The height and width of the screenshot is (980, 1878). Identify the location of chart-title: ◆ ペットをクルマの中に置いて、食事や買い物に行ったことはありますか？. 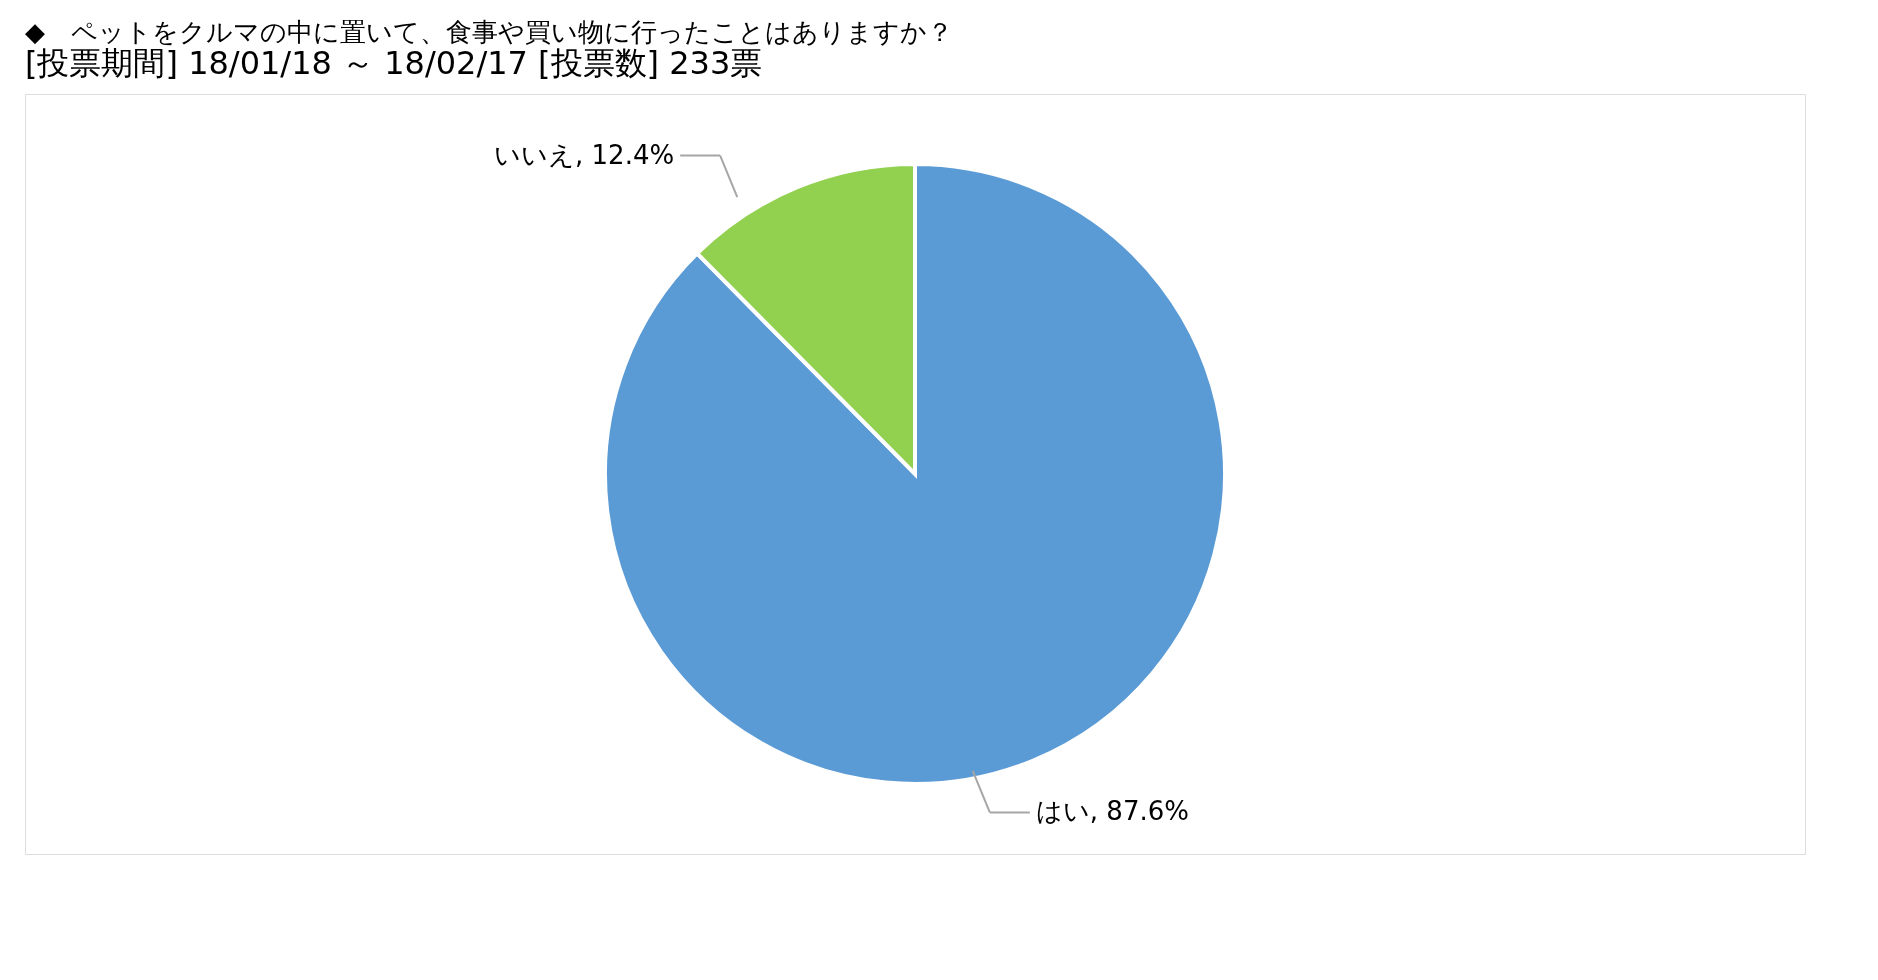
(489, 32).